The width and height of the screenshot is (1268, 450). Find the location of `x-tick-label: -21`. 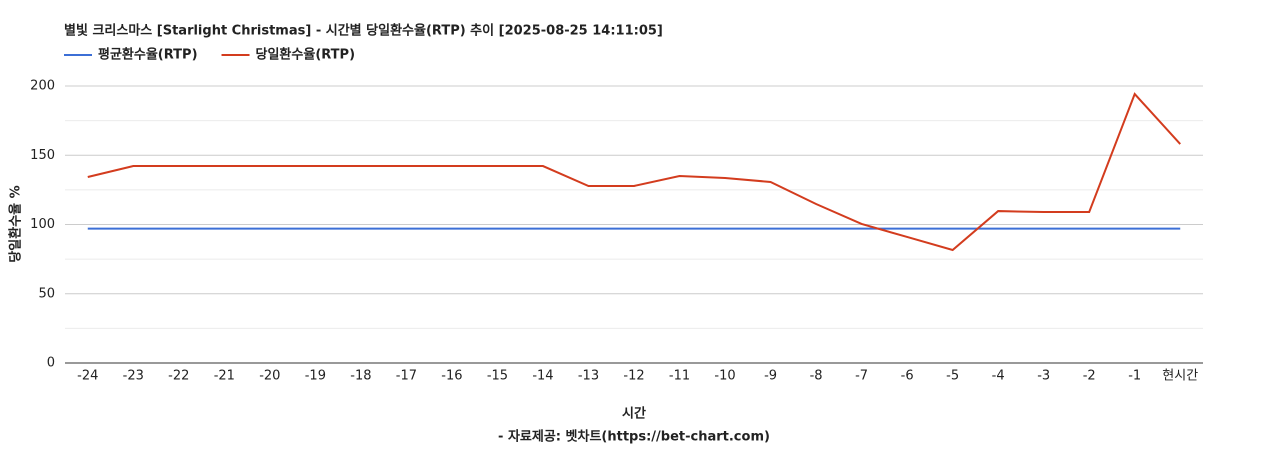

x-tick-label: -21 is located at coordinates (224, 376).